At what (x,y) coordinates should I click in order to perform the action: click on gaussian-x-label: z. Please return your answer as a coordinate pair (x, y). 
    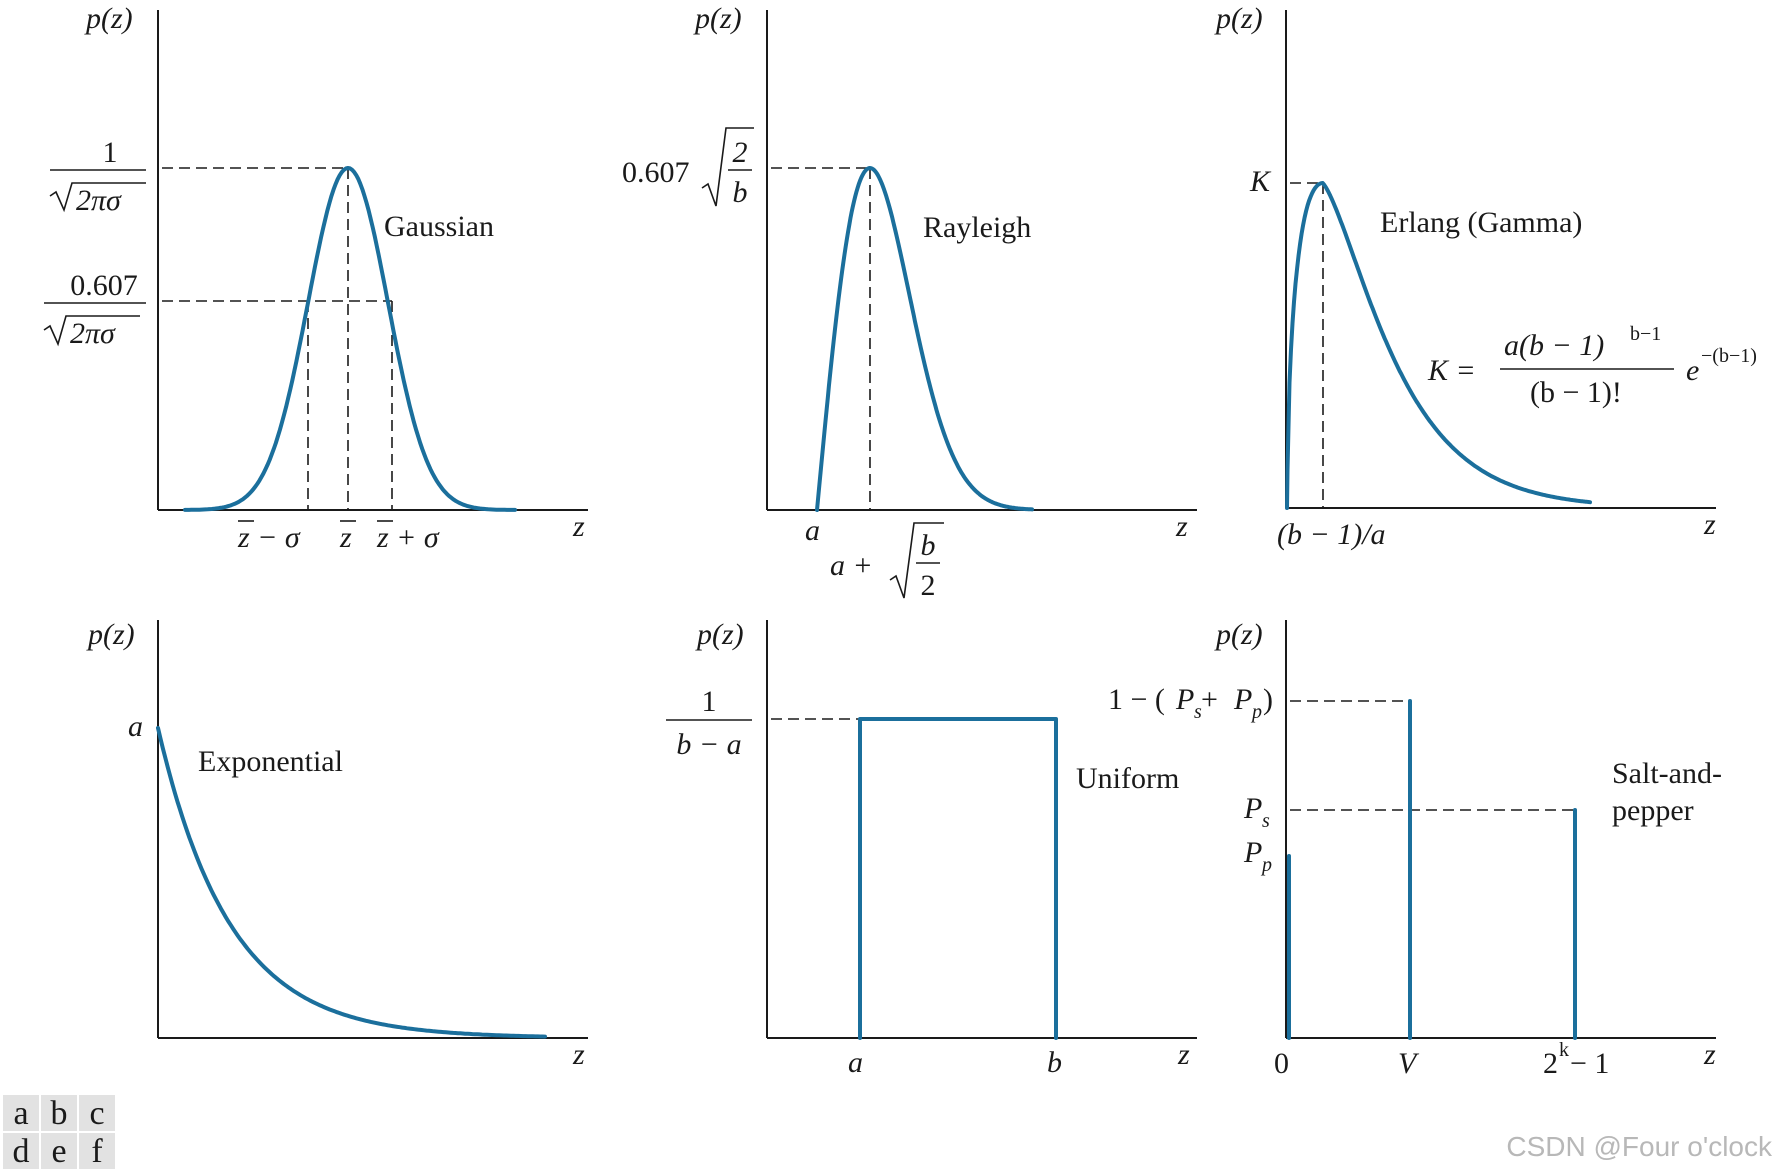
    Looking at the image, I should click on (578, 526).